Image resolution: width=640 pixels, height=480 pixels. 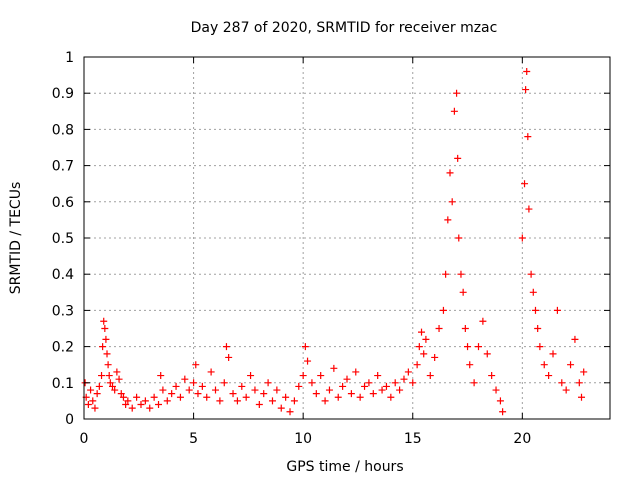 What do you see at coordinates (193, 439) in the screenshot?
I see `x-tick-label: 5` at bounding box center [193, 439].